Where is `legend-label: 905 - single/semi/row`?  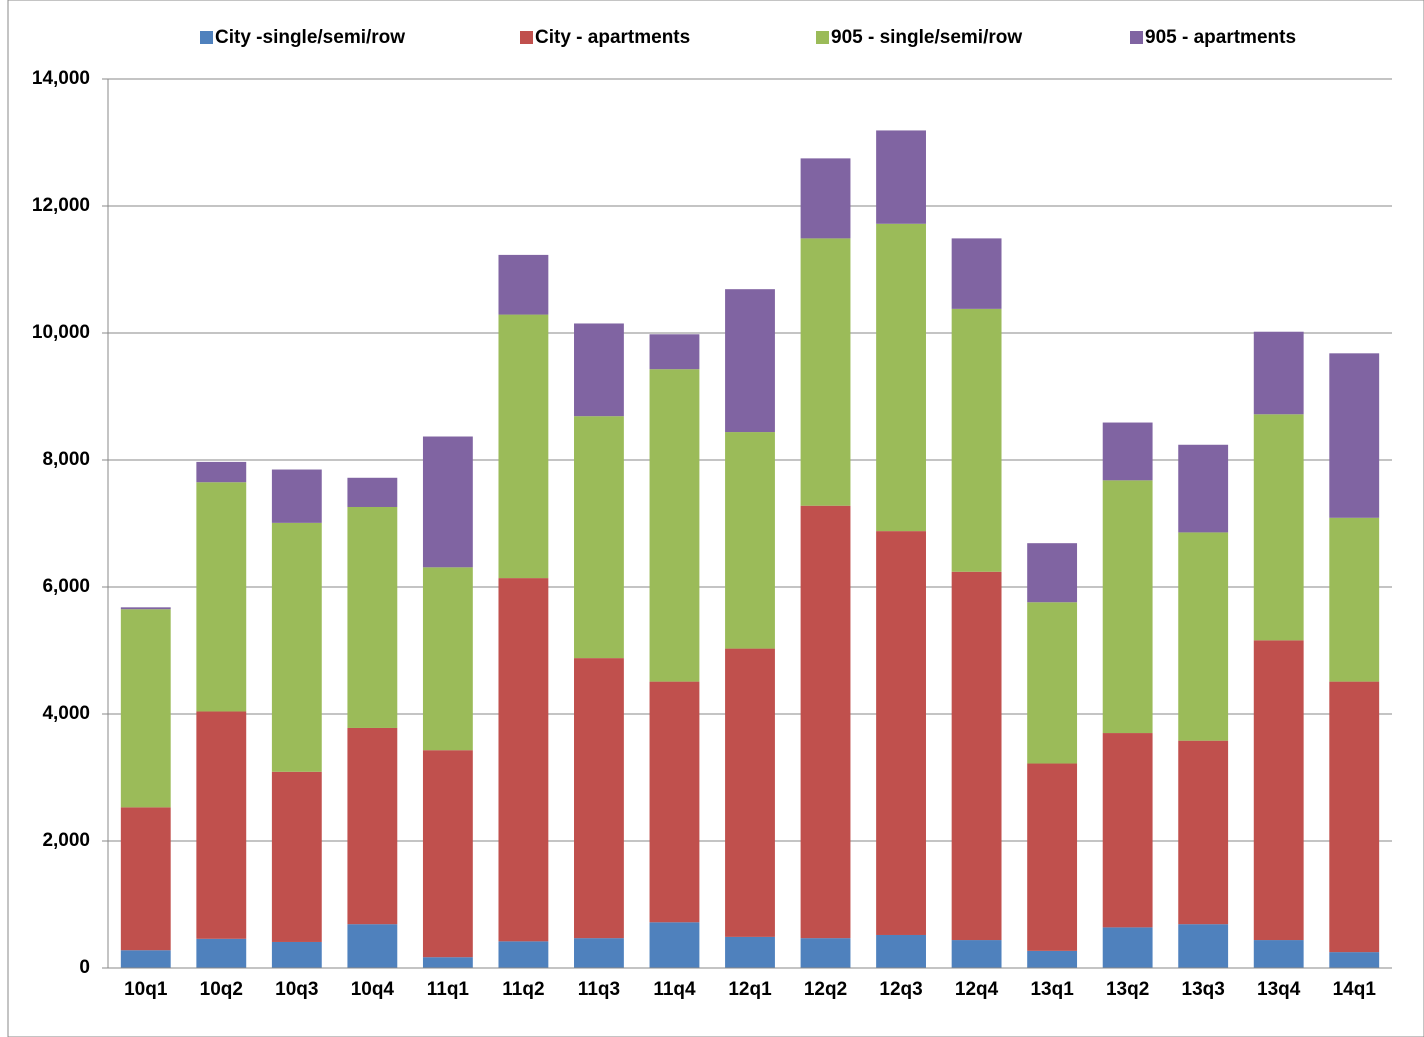
legend-label: 905 - single/semi/row is located at coordinates (926, 37).